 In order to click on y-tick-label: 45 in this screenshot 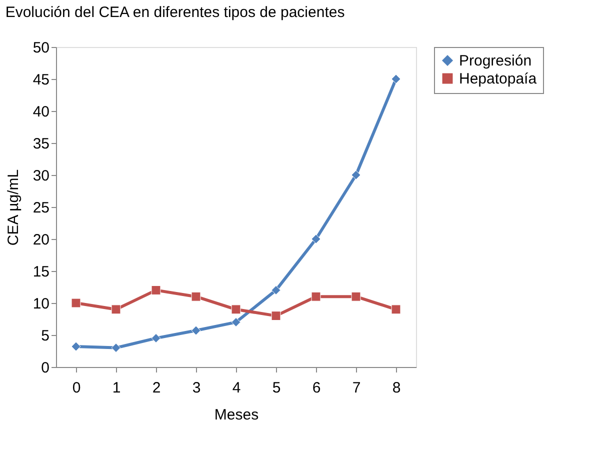, I will do `click(41, 80)`.